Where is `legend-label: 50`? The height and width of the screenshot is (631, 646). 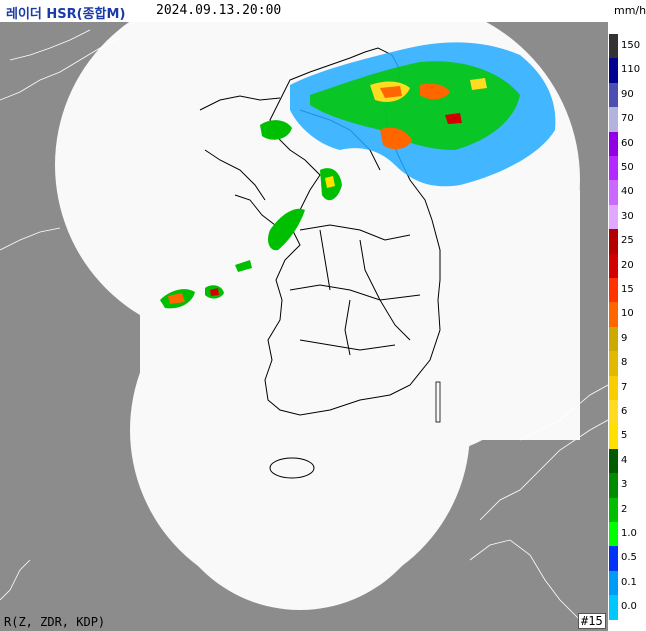
legend-label: 50 is located at coordinates (627, 167).